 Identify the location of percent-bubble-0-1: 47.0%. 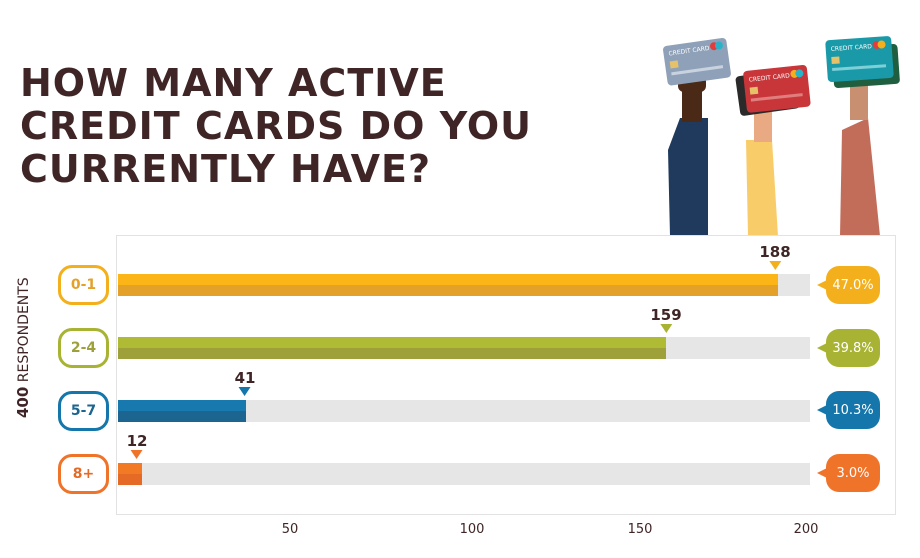
(848, 285).